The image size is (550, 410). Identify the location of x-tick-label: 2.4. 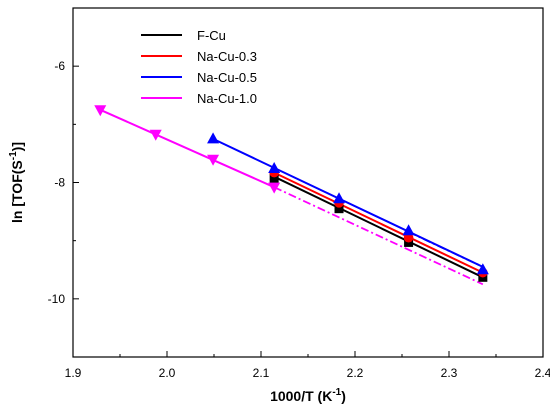
(542, 373).